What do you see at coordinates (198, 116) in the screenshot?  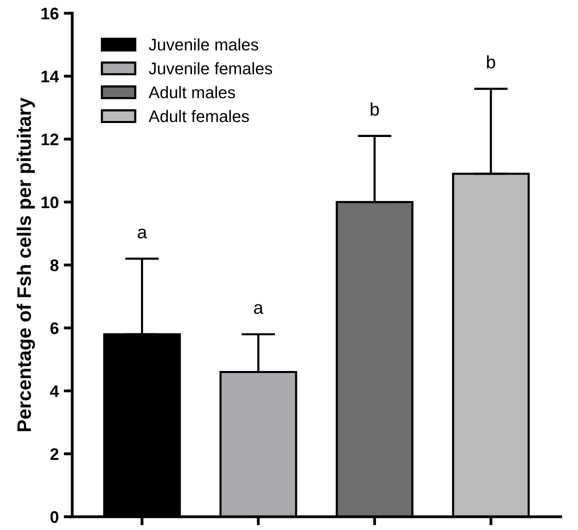 I see `legend-label: Adult females` at bounding box center [198, 116].